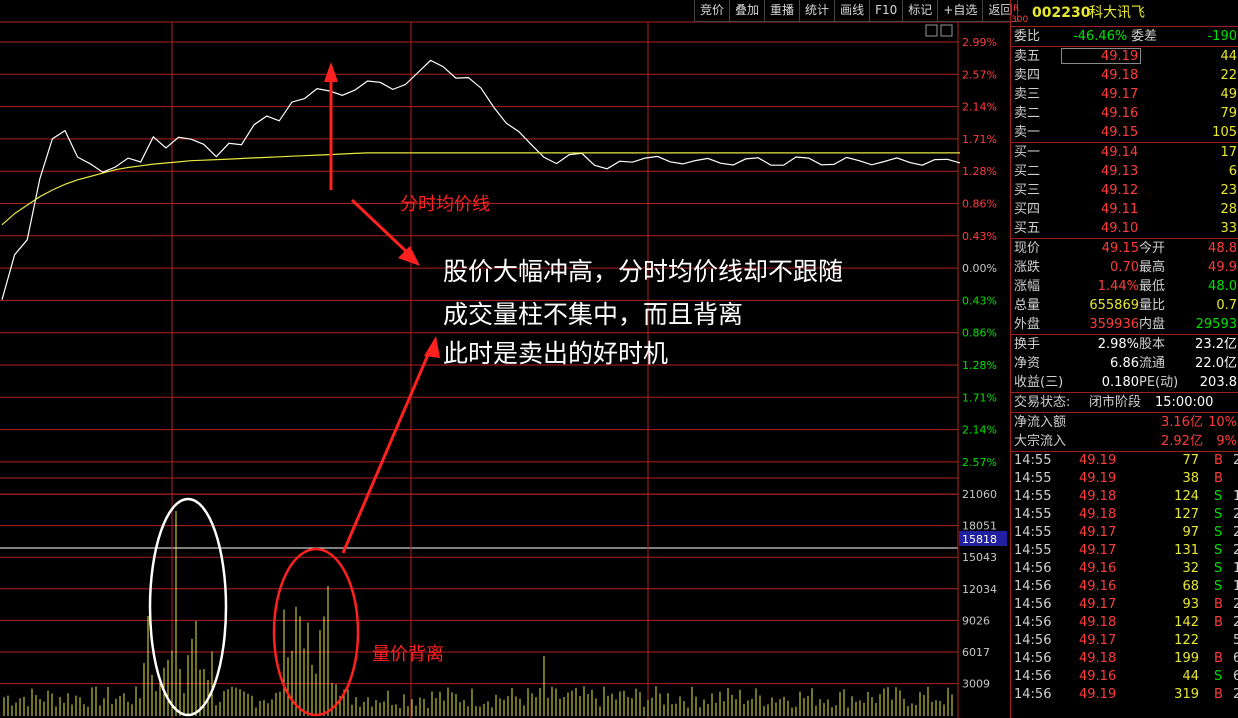 This screenshot has height=718, width=1238. What do you see at coordinates (887, 11) in the screenshot?
I see `toolbar-button-5: F10` at bounding box center [887, 11].